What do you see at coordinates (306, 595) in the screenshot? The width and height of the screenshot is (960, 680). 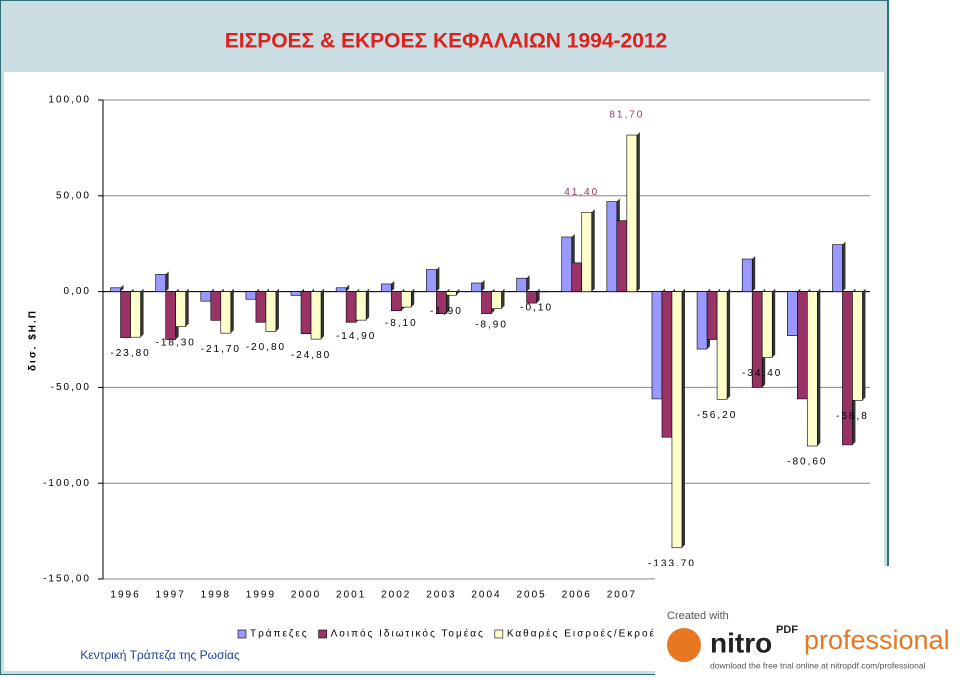 I see `x-tick-label: 2000` at bounding box center [306, 595].